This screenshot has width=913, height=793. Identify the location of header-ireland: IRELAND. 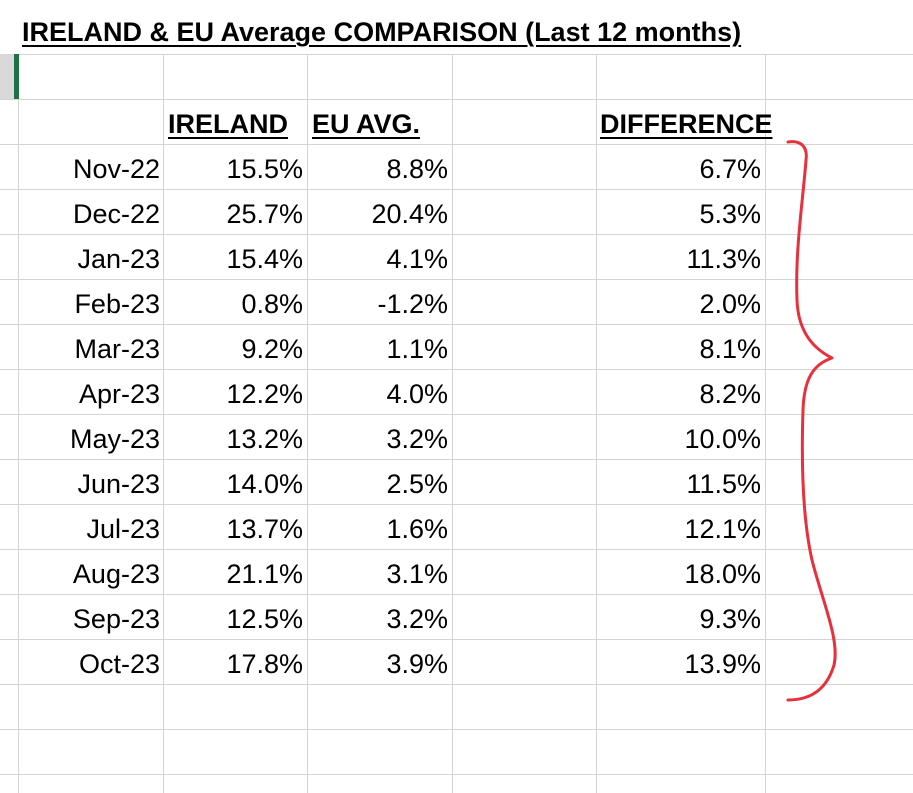
(228, 124).